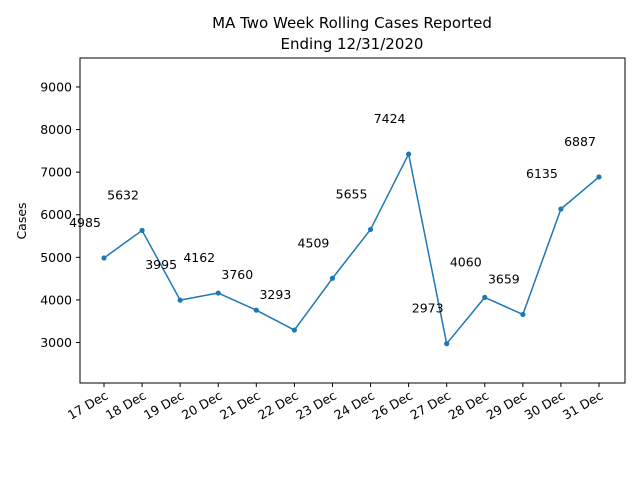  What do you see at coordinates (390, 118) in the screenshot?
I see `data-label: 7424` at bounding box center [390, 118].